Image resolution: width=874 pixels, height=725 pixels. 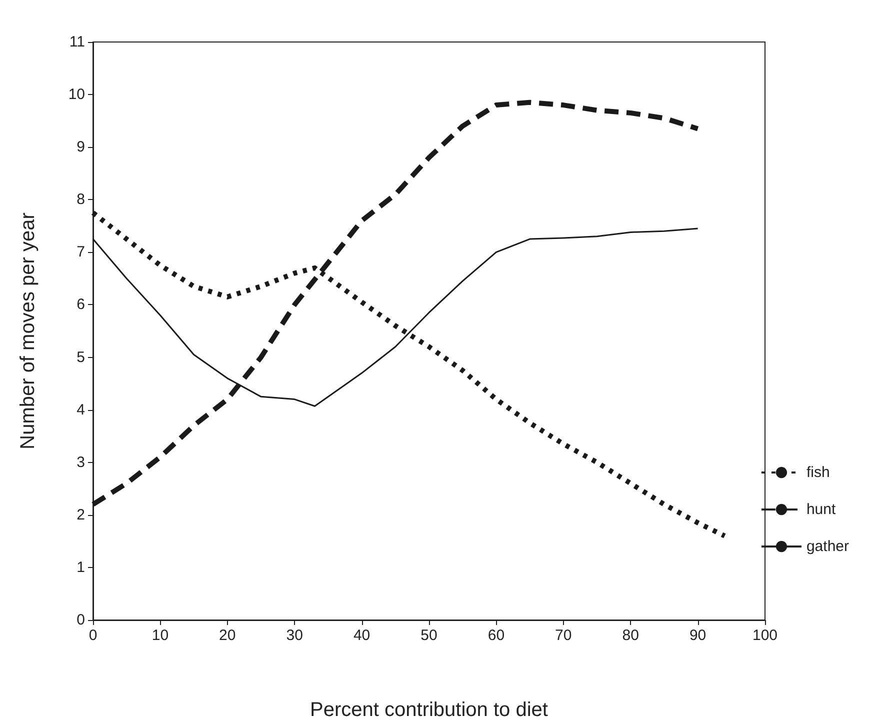 I want to click on y-tick-label: 3, so click(x=80, y=462).